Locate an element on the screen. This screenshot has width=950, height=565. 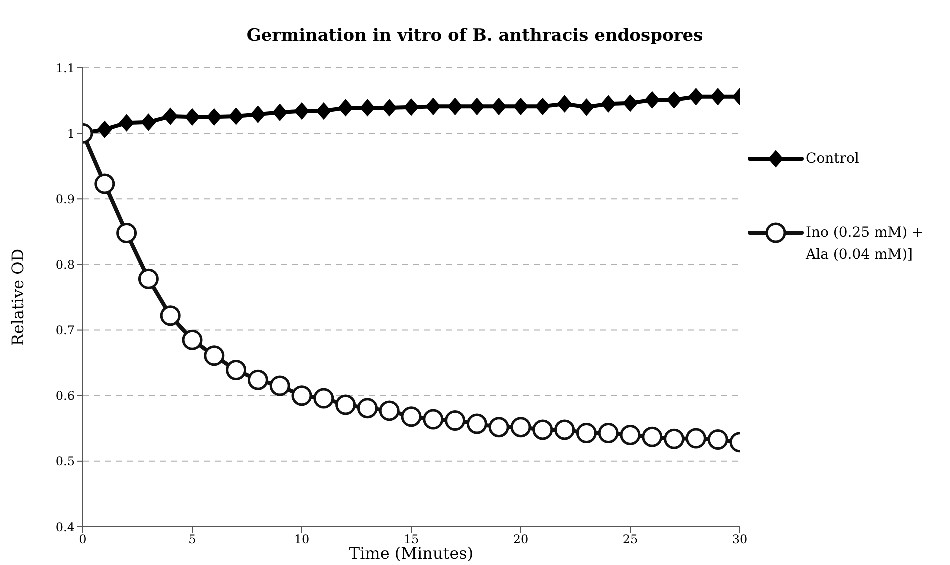
x-tick-label: 30 is located at coordinates (740, 539).